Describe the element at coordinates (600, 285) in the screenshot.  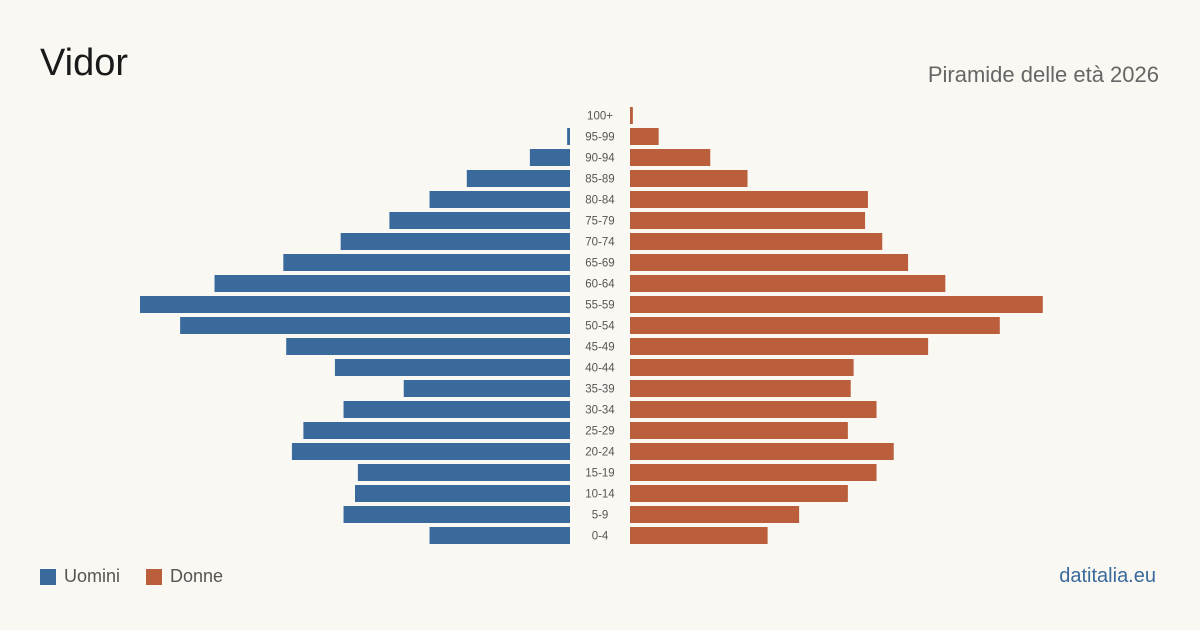
I see `age-label-60-64: 60-64` at that location.